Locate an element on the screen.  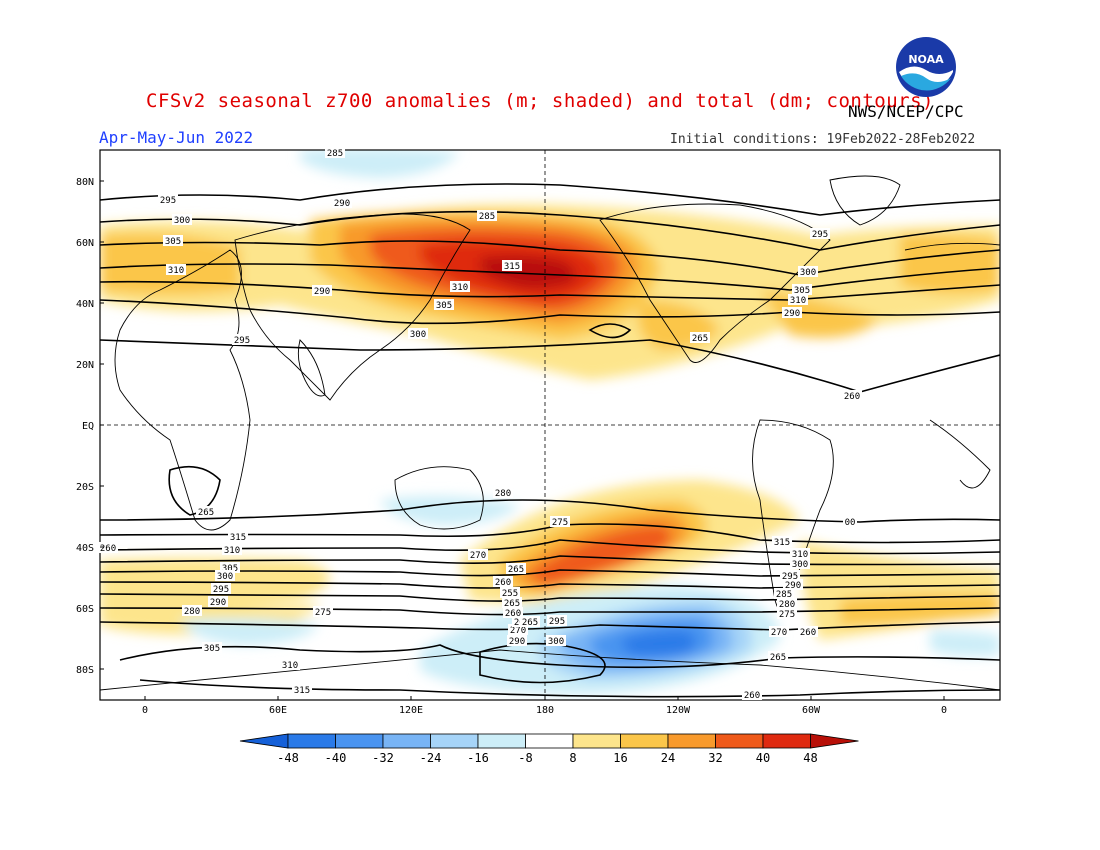
agency-label: NWS/NCEP/CPC is located at coordinates (906, 111).